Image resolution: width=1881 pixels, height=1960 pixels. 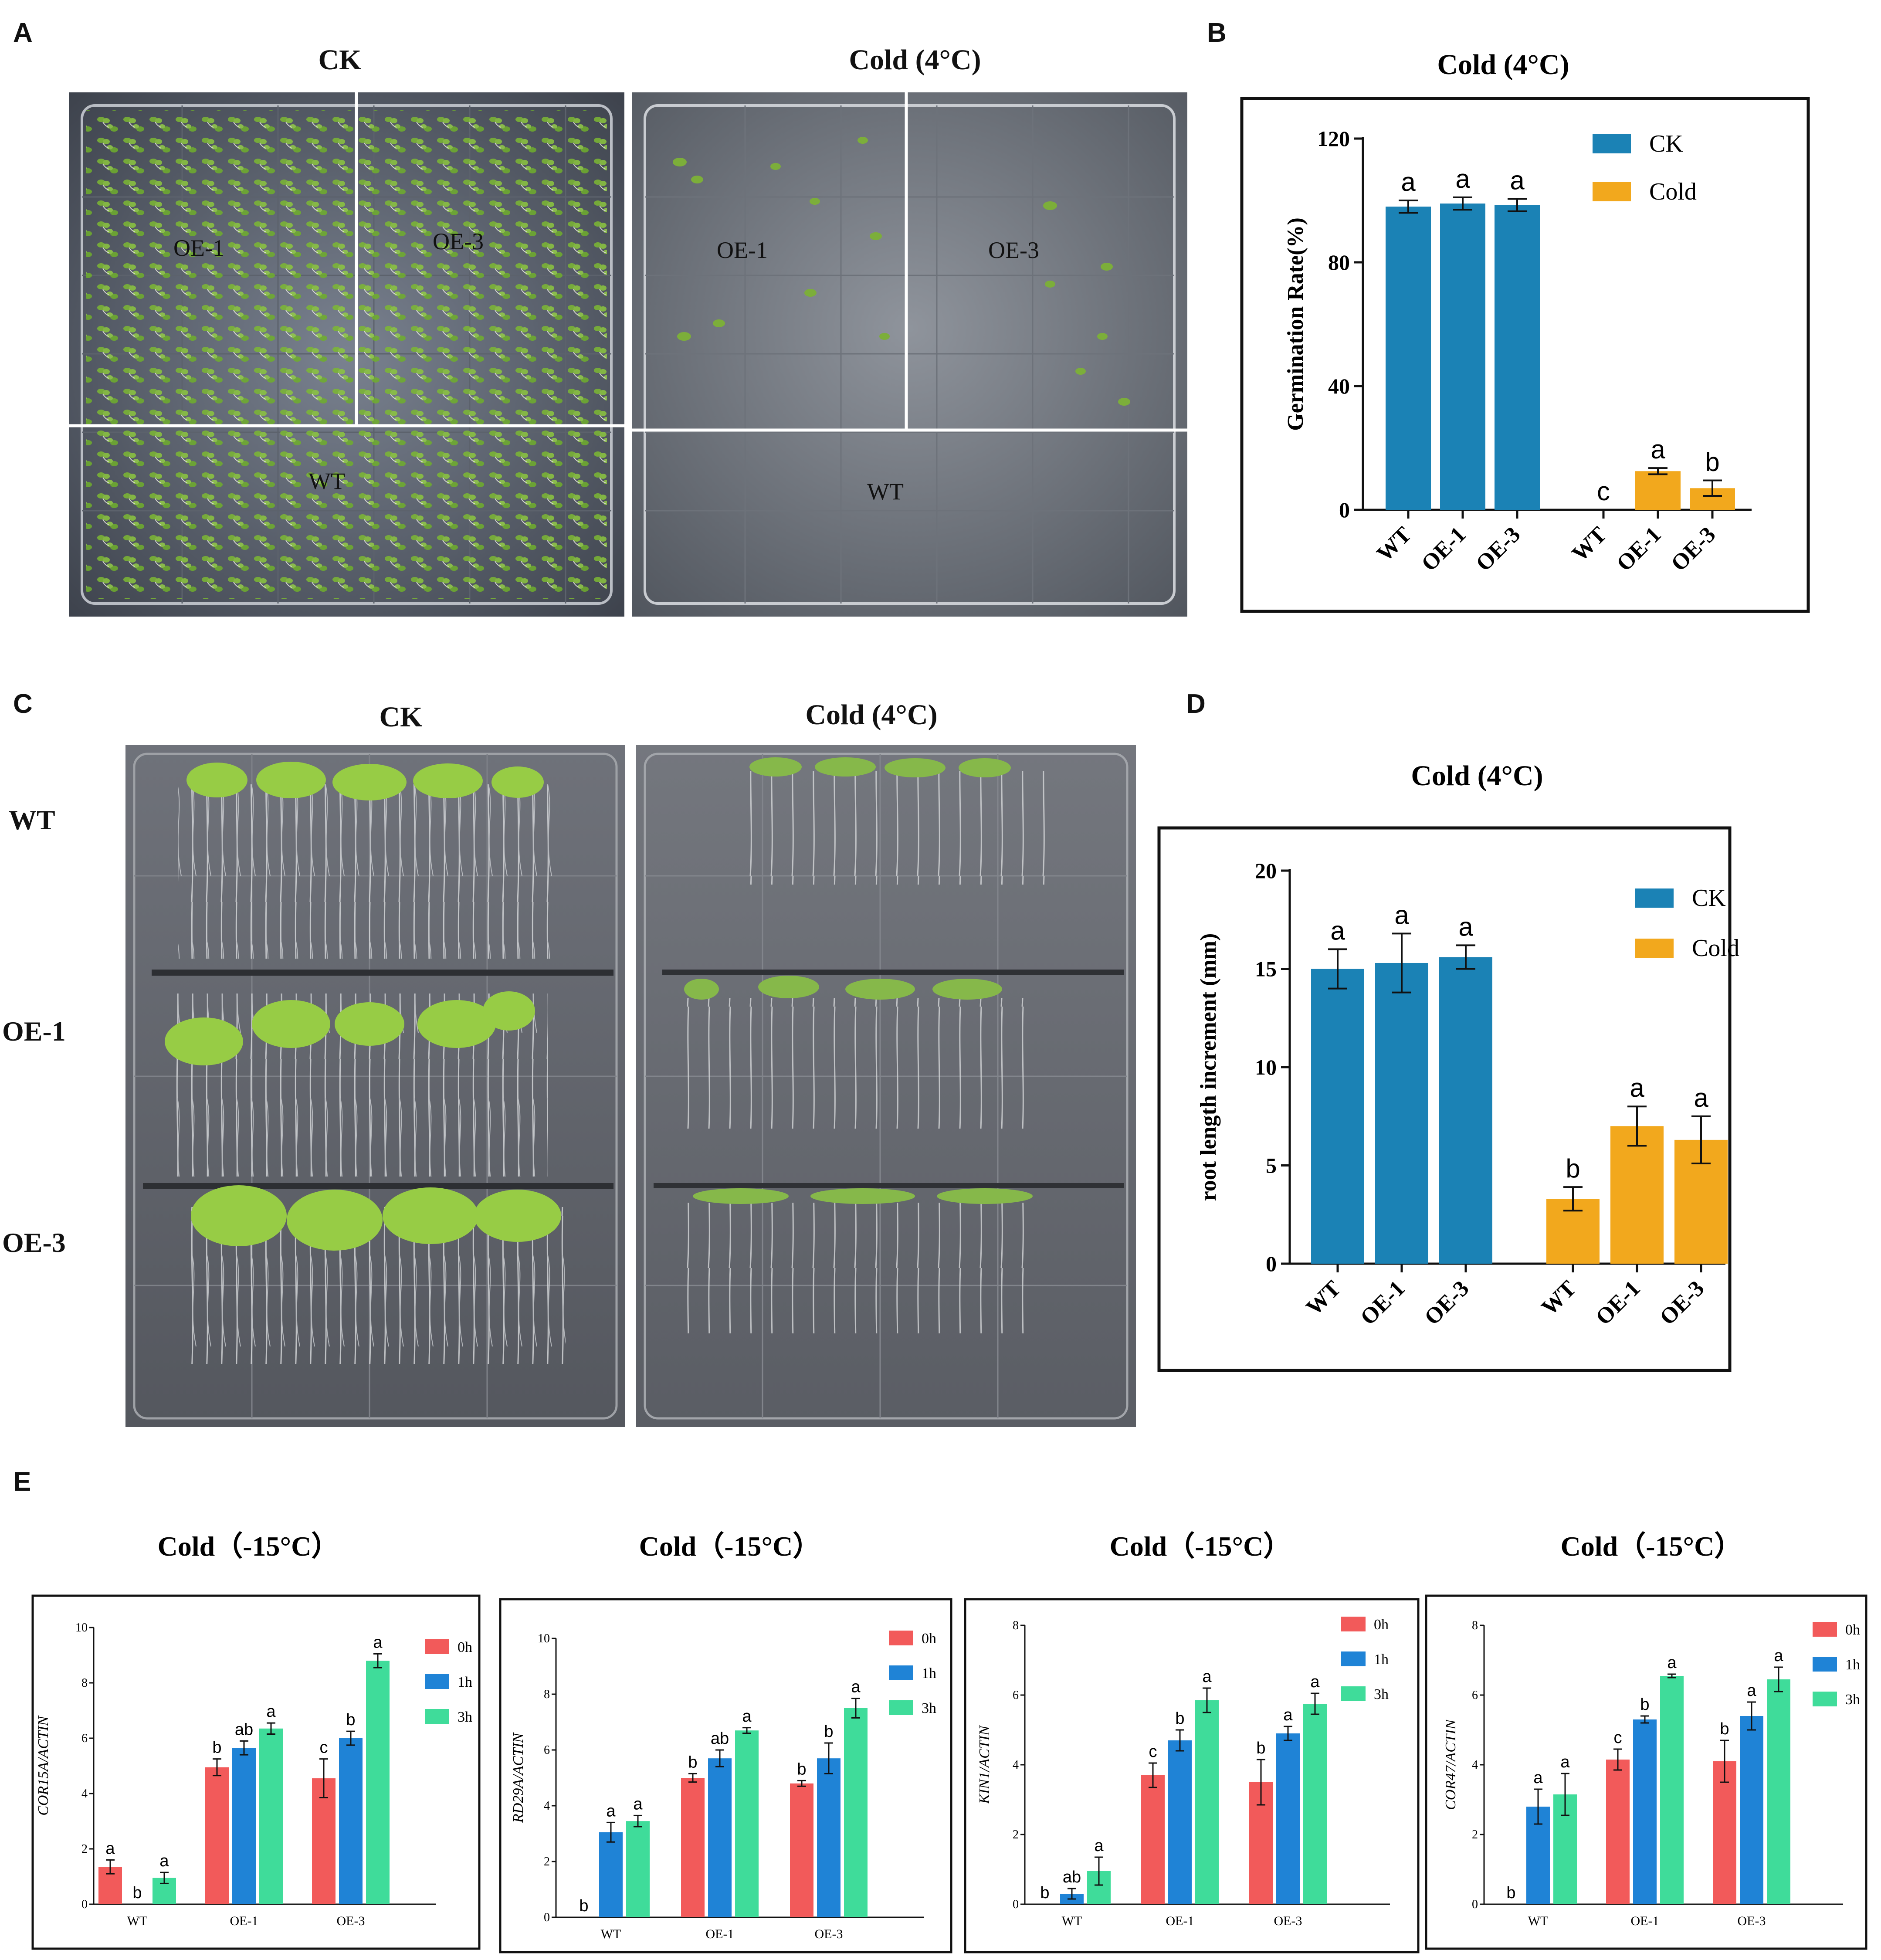 What do you see at coordinates (326, 481) in the screenshot?
I see `ck-plate-label-wt: WT` at bounding box center [326, 481].